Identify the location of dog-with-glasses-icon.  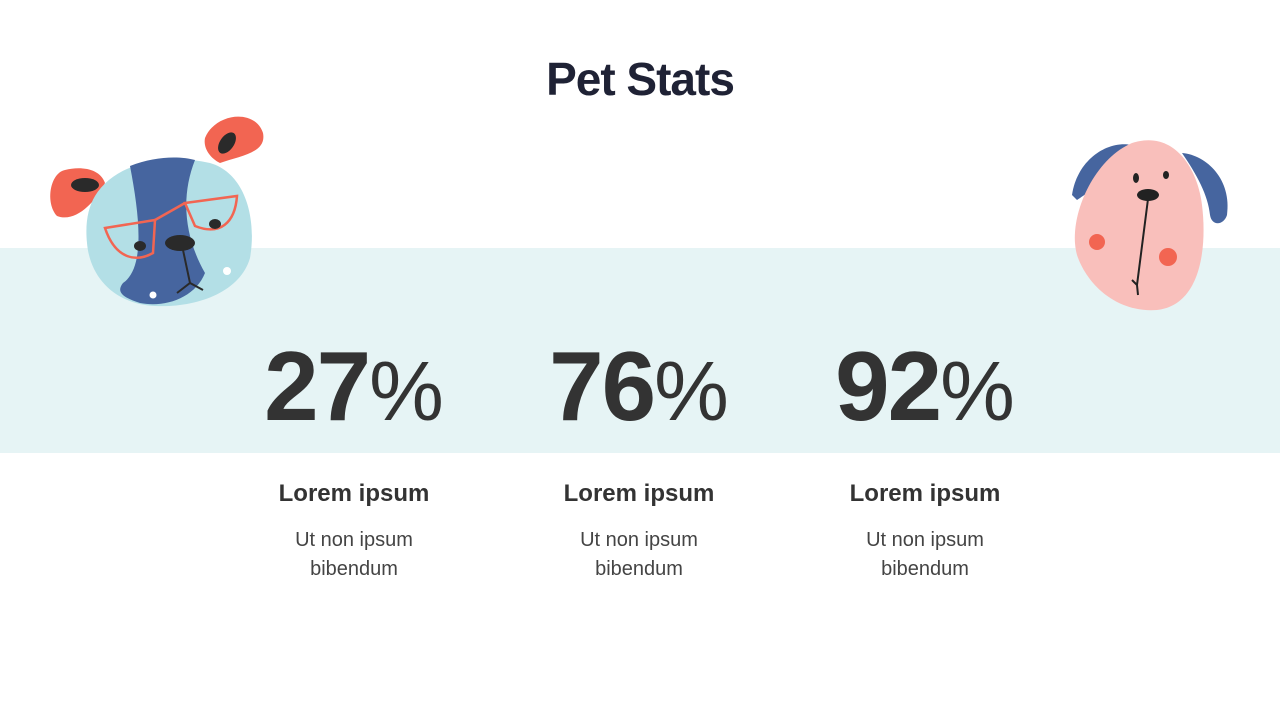
(157, 211).